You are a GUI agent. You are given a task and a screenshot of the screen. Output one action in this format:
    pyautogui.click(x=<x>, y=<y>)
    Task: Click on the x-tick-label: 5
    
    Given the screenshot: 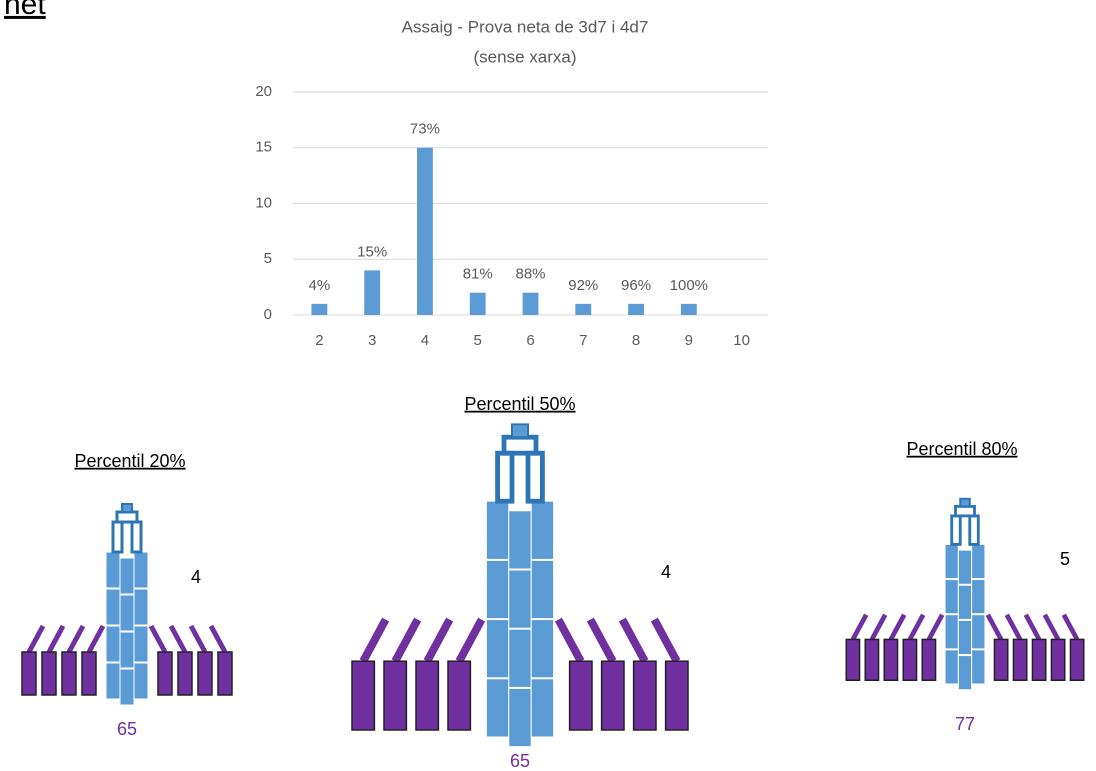 What is the action you would take?
    pyautogui.click(x=478, y=340)
    